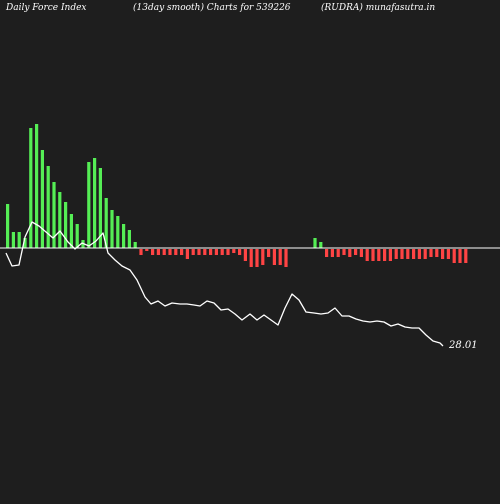 Image resolution: width=500 pixels, height=504 pixels. What do you see at coordinates (46, 8) in the screenshot?
I see `chart-title-left: Daily Force Index` at bounding box center [46, 8].